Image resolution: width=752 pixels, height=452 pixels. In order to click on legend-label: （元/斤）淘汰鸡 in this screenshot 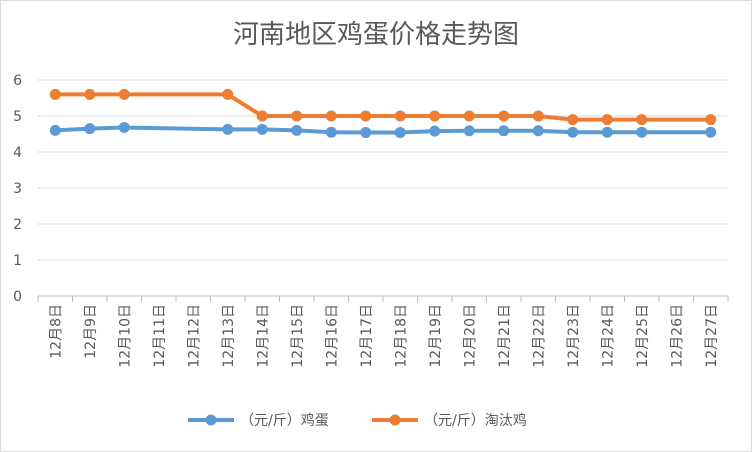, I will do `click(475, 420)`.